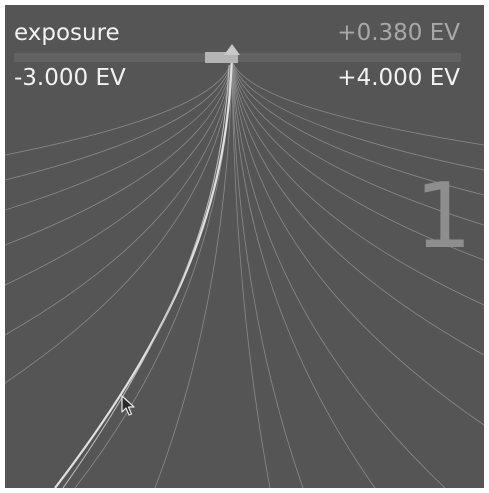  What do you see at coordinates (398, 78) in the screenshot?
I see `slider-max-label: +4.000 EV` at bounding box center [398, 78].